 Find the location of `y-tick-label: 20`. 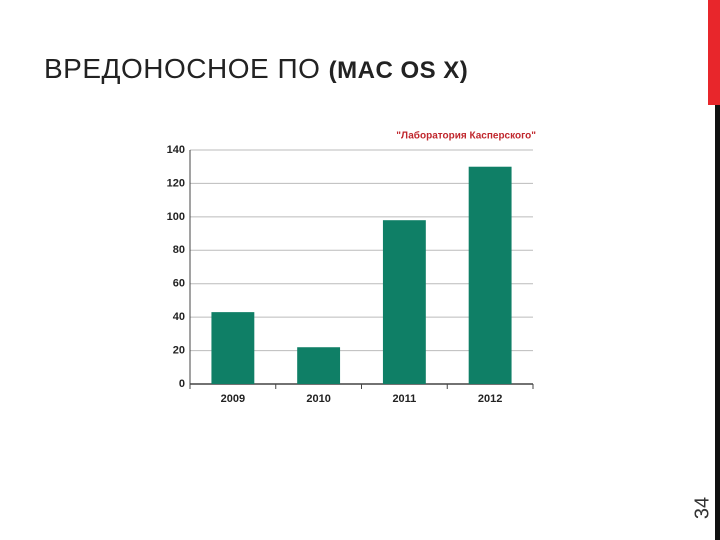

y-tick-label: 20 is located at coordinates (179, 350).